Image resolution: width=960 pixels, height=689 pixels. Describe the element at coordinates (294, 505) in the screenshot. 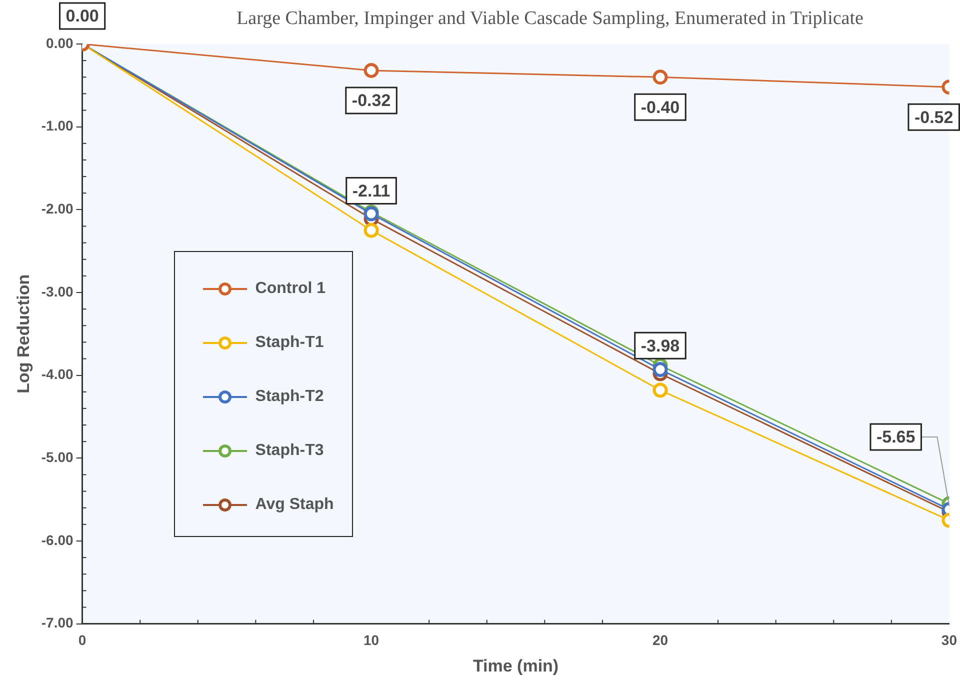

I see `legend-label: Avg Staph` at that location.